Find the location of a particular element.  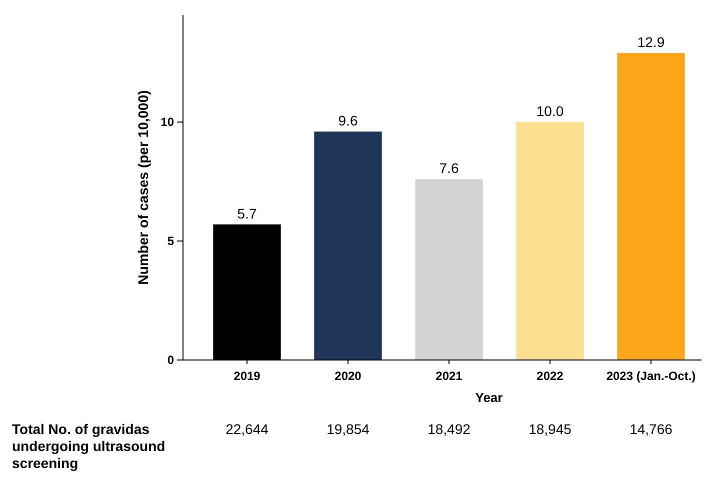

x-tick-label: 2022 is located at coordinates (550, 376).